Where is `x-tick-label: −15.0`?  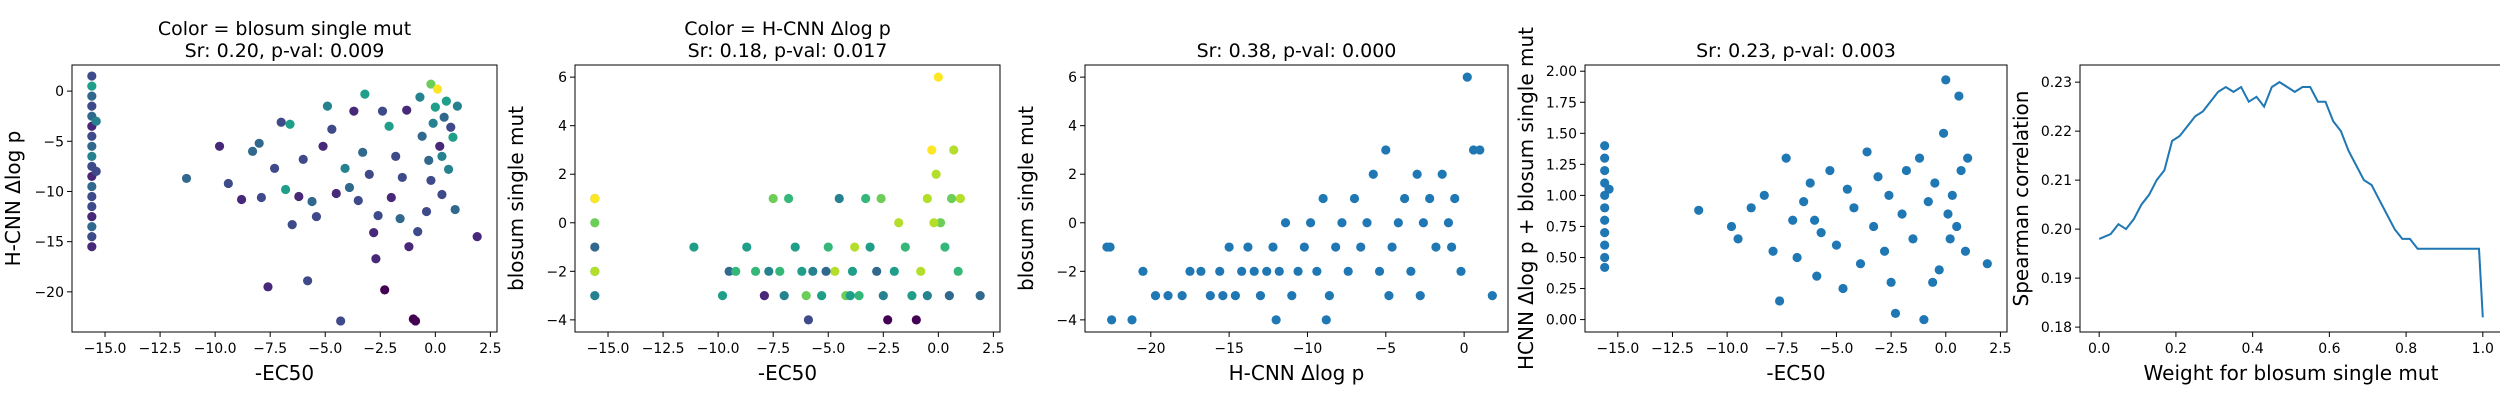 x-tick-label: −15.0 is located at coordinates (1617, 349).